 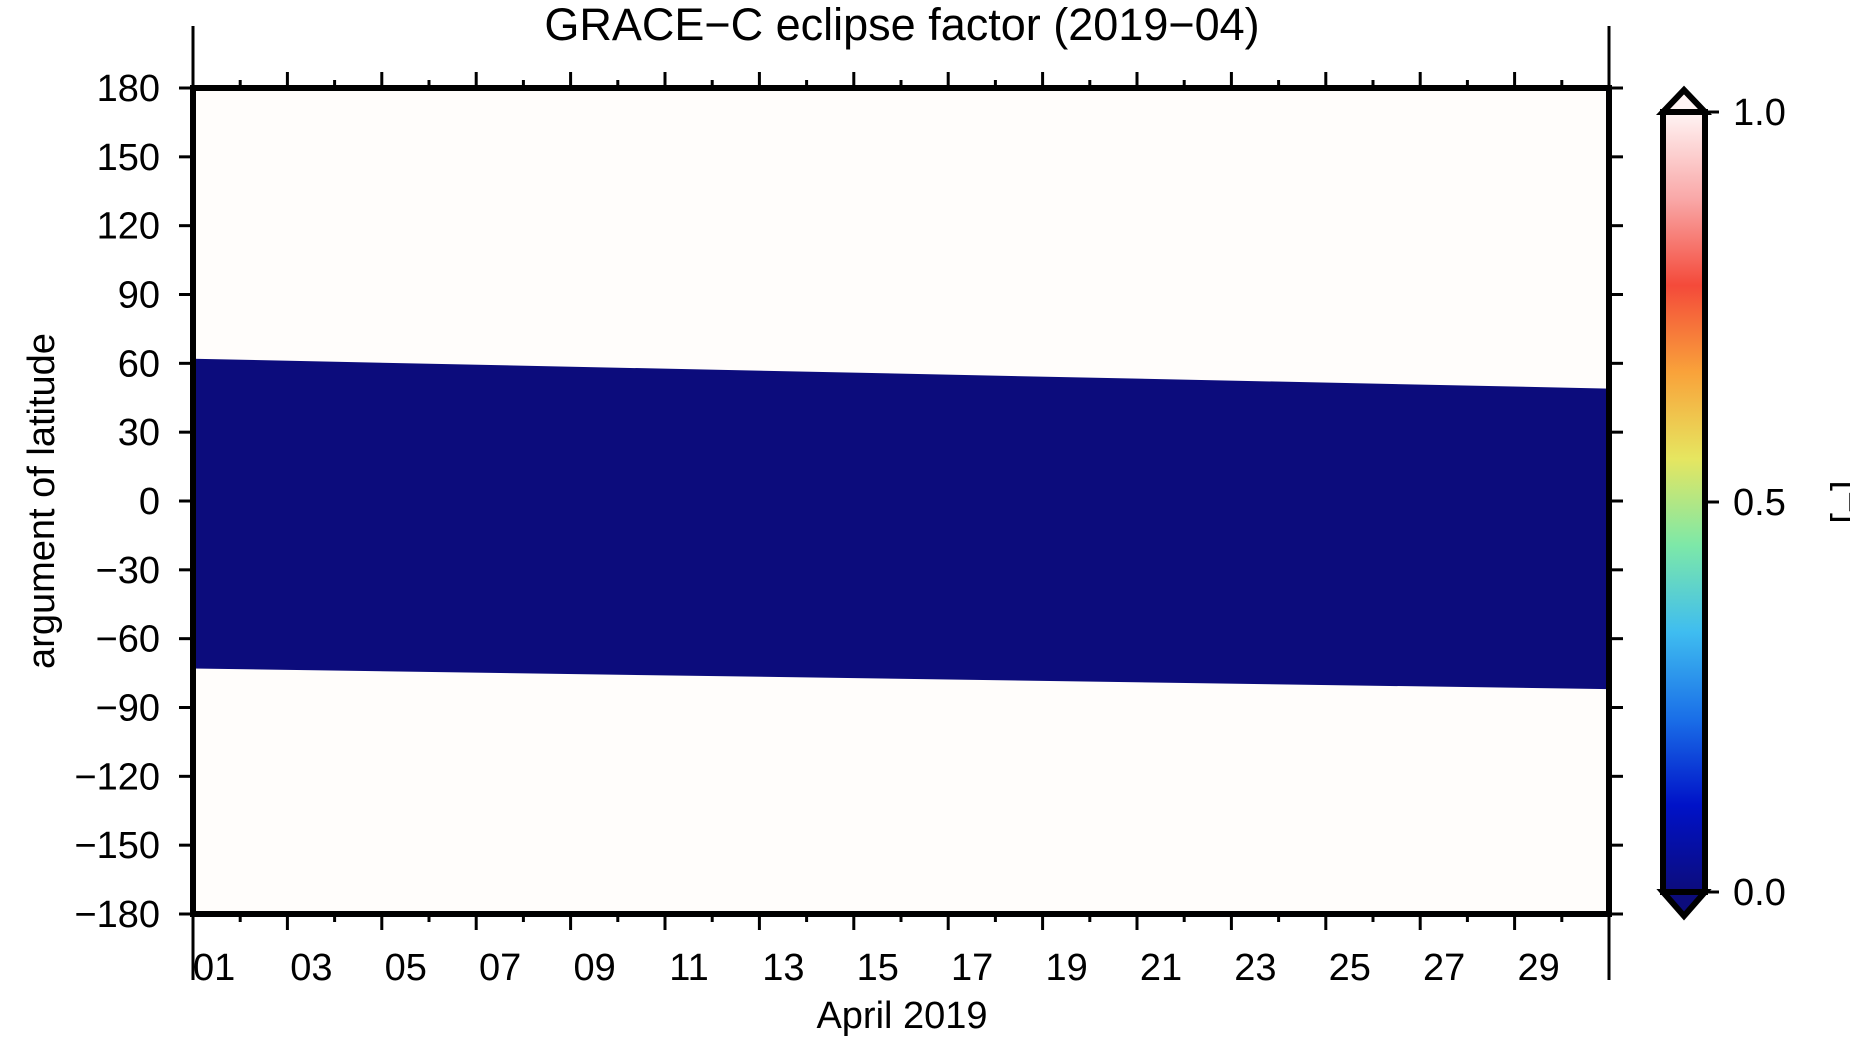 What do you see at coordinates (783, 968) in the screenshot?
I see `x-tick-label: 13` at bounding box center [783, 968].